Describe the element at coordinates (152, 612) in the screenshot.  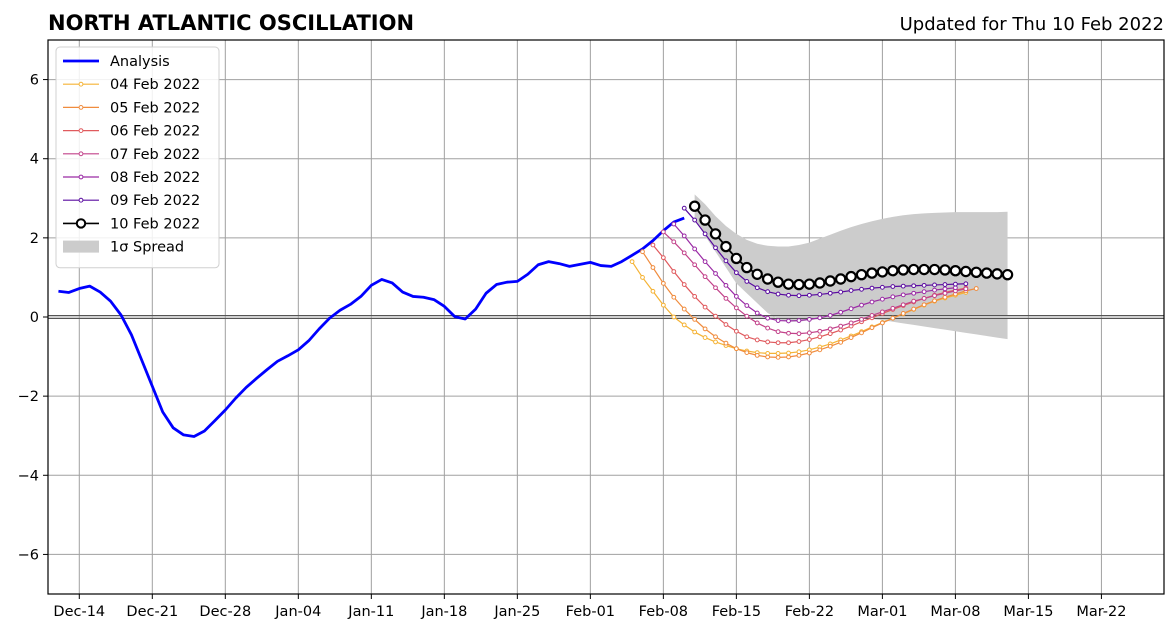
I see `x-tick-label: Dec-21` at that location.